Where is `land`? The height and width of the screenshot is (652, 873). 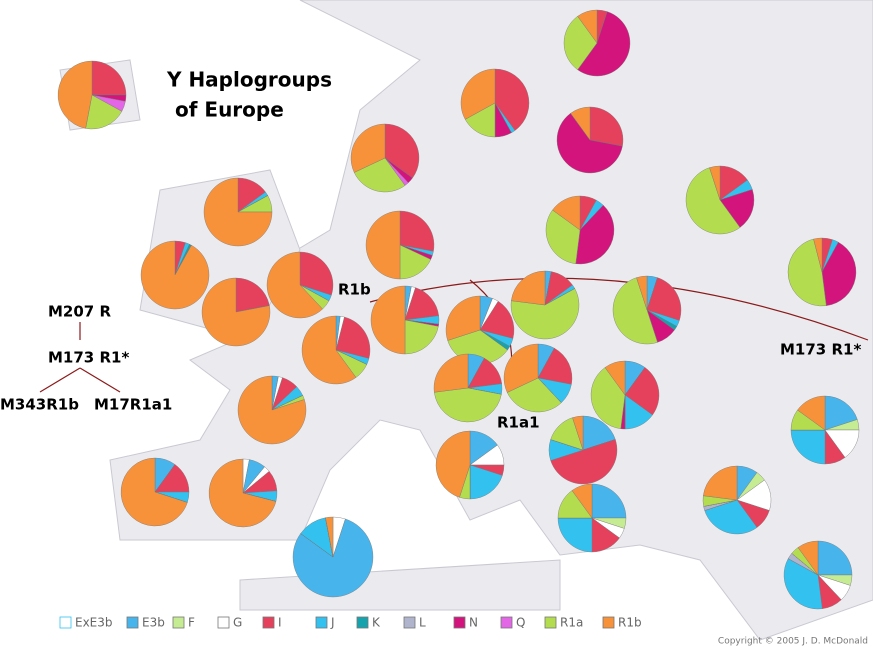 land is located at coordinates (400, 585).